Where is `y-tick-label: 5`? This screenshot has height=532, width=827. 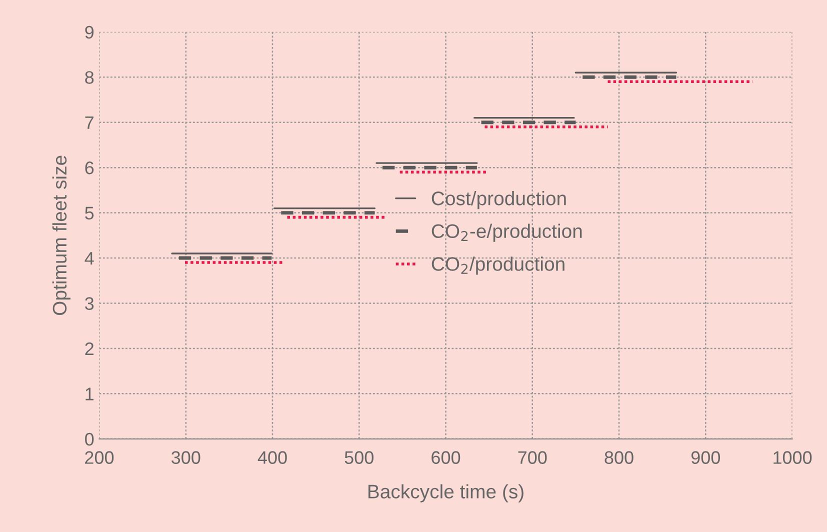
y-tick-label: 5 is located at coordinates (89, 213).